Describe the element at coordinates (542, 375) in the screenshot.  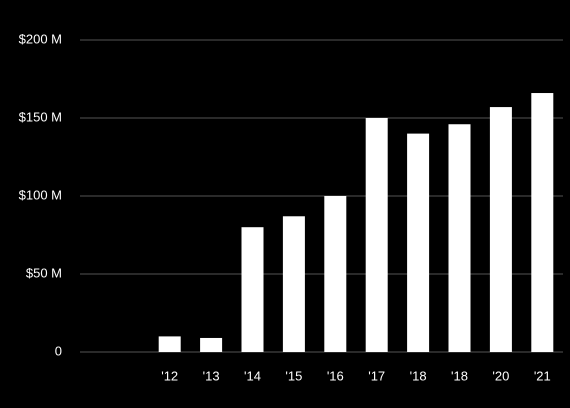
I see `x-tick-label: '21` at that location.